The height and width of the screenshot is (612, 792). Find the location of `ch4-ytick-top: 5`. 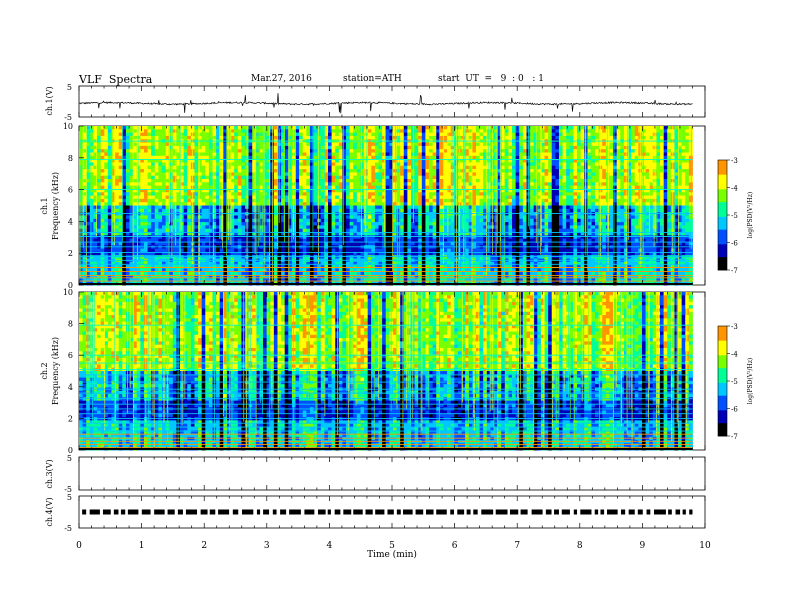

ch4-ytick-top: 5 is located at coordinates (69, 497).